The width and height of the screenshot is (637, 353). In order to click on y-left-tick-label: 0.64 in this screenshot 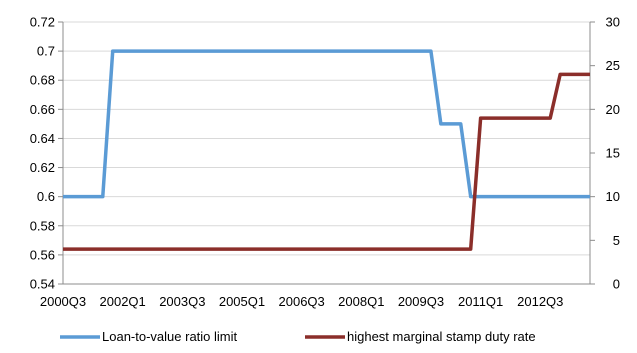, I will do `click(42, 138)`.